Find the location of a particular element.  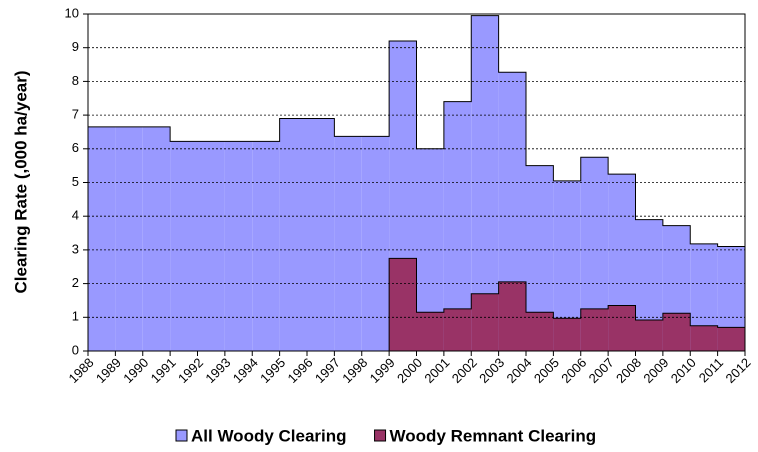

x-tick-label: 2009 is located at coordinates (655, 370).